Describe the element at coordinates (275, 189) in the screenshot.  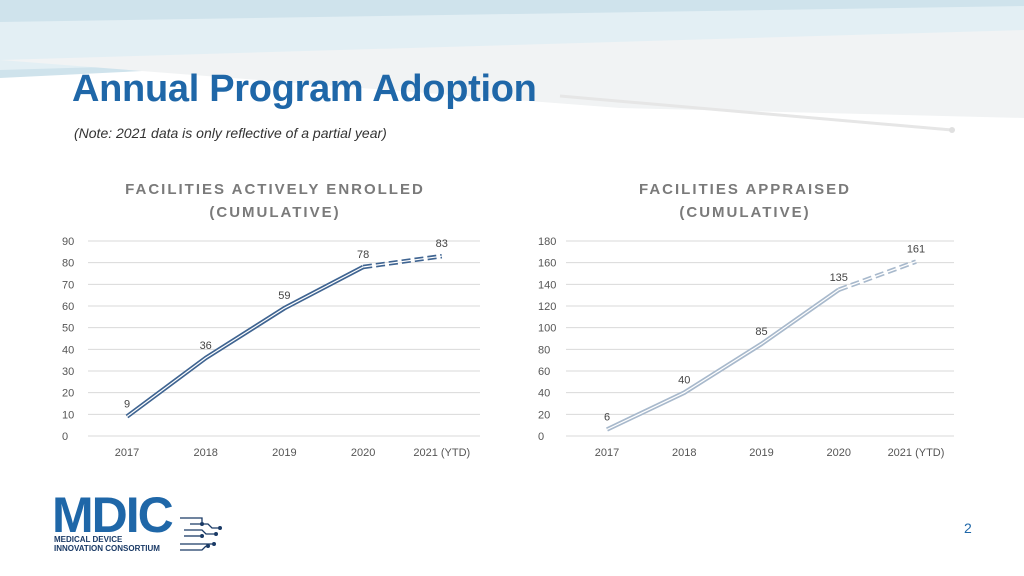
I see `chart-left-title-line1: FACILITIES ACTIVELY ENROLLED` at that location.